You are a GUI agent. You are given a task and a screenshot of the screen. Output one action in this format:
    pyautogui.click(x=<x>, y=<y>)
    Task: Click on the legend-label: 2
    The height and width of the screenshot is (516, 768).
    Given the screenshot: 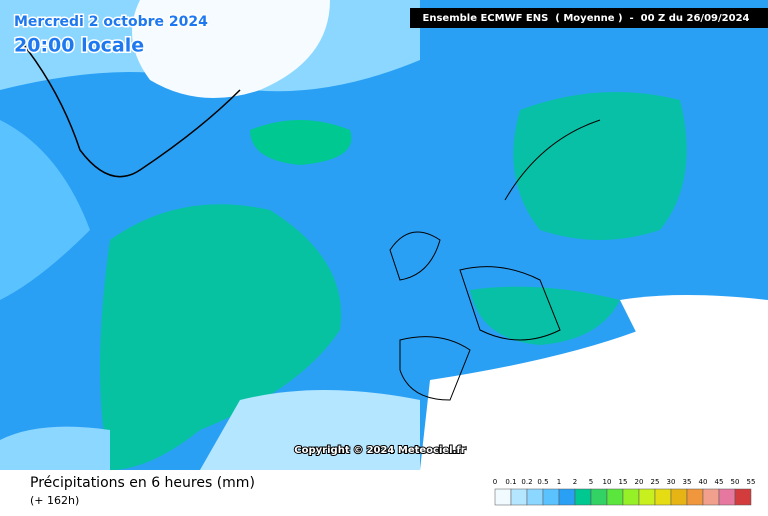 What is the action you would take?
    pyautogui.click(x=575, y=482)
    